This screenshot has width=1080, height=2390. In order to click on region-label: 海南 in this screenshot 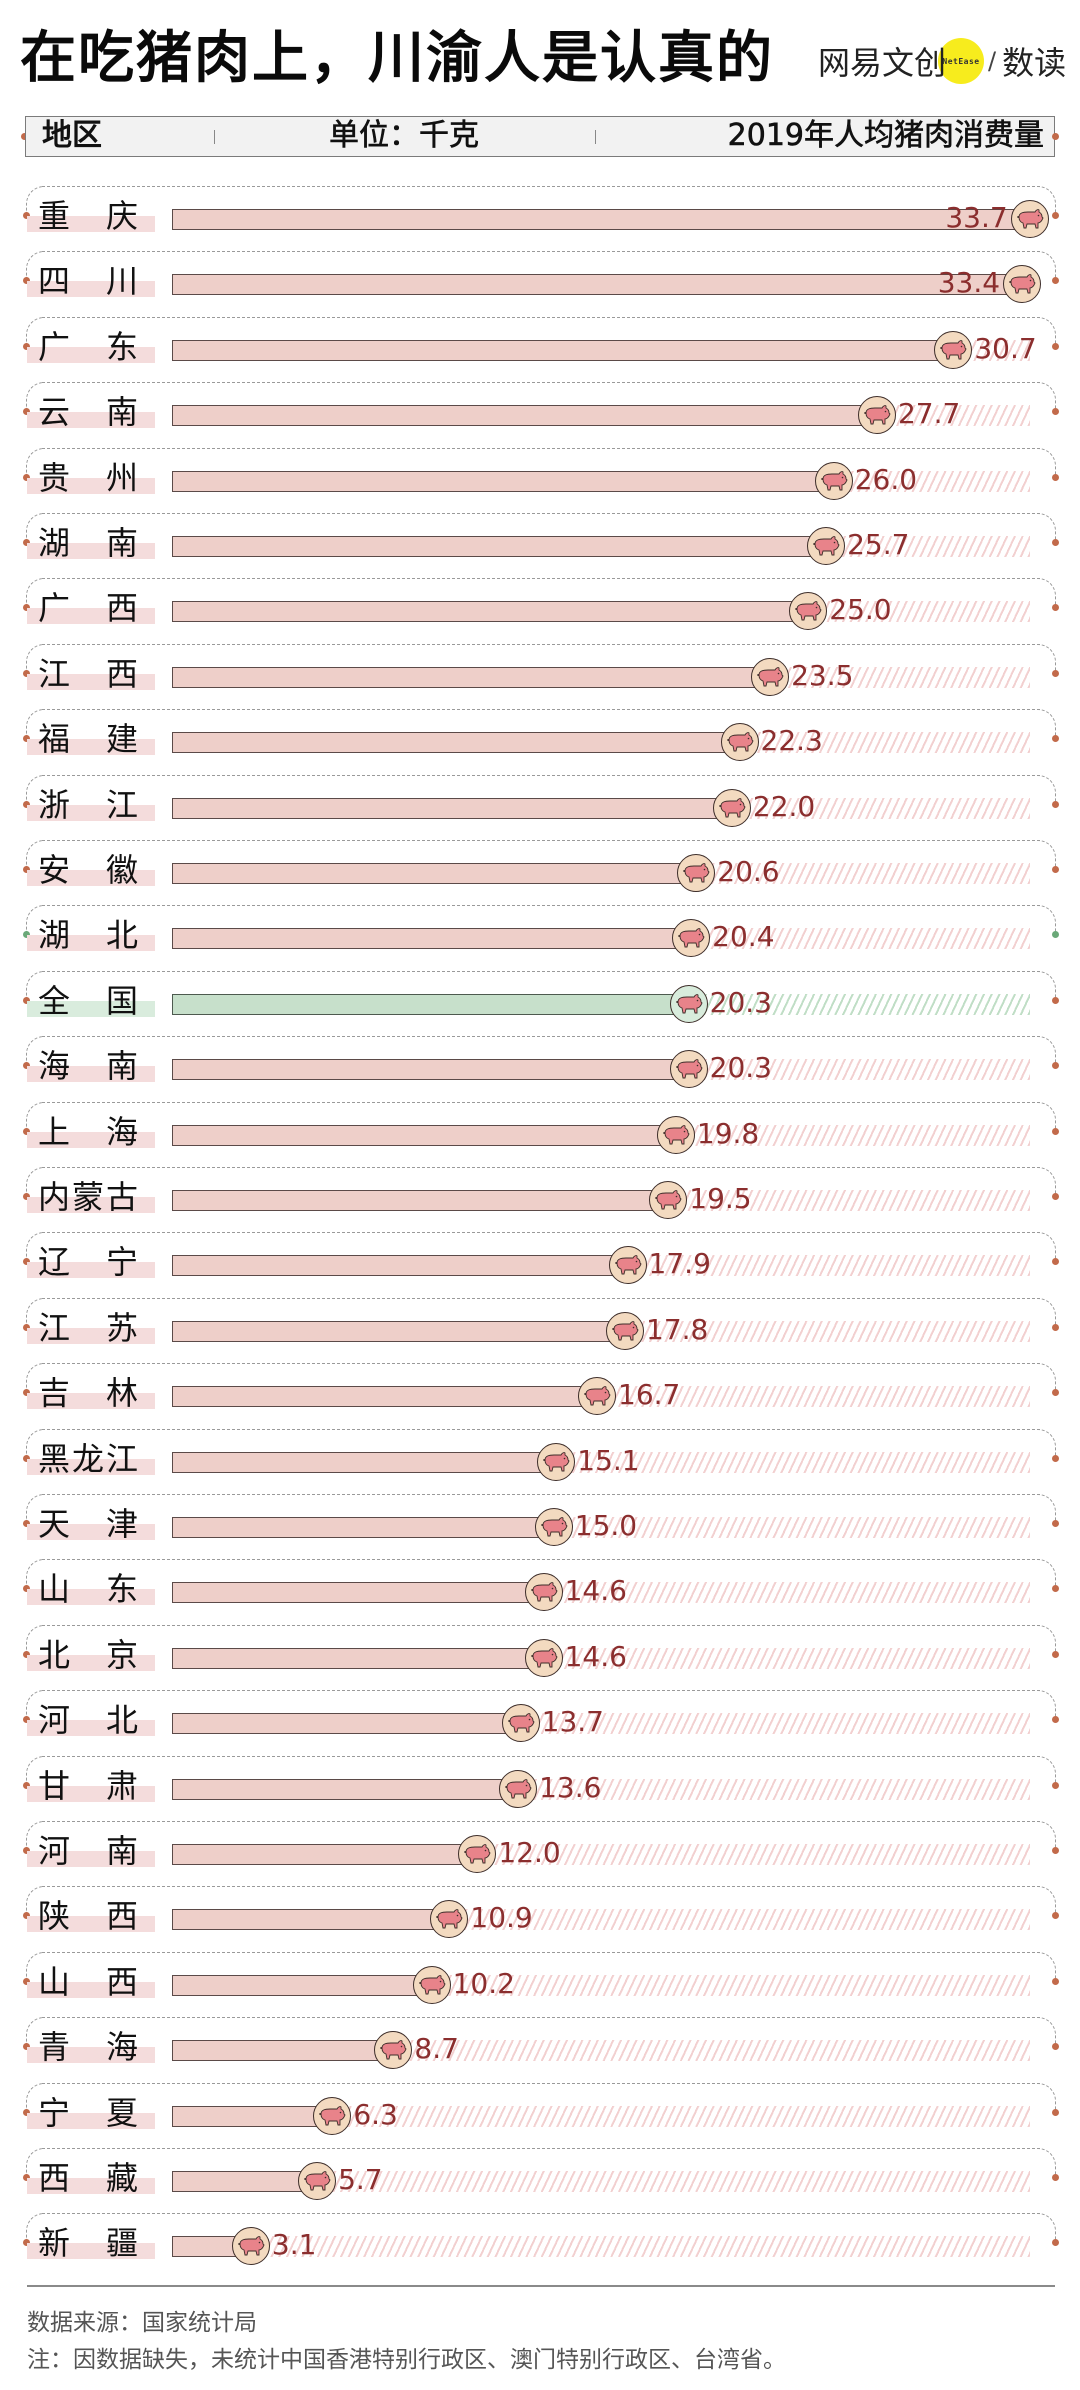, I will do `click(88, 1066)`.